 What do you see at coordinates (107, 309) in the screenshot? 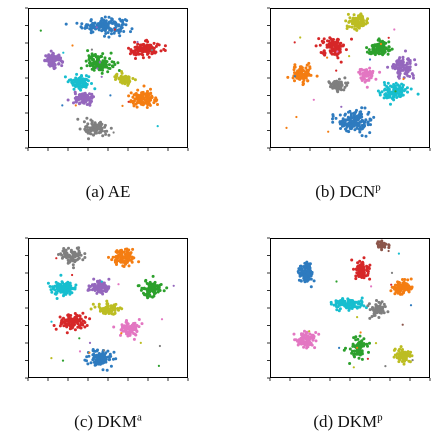
I see `scatter-panel-dkm-a` at bounding box center [107, 309].